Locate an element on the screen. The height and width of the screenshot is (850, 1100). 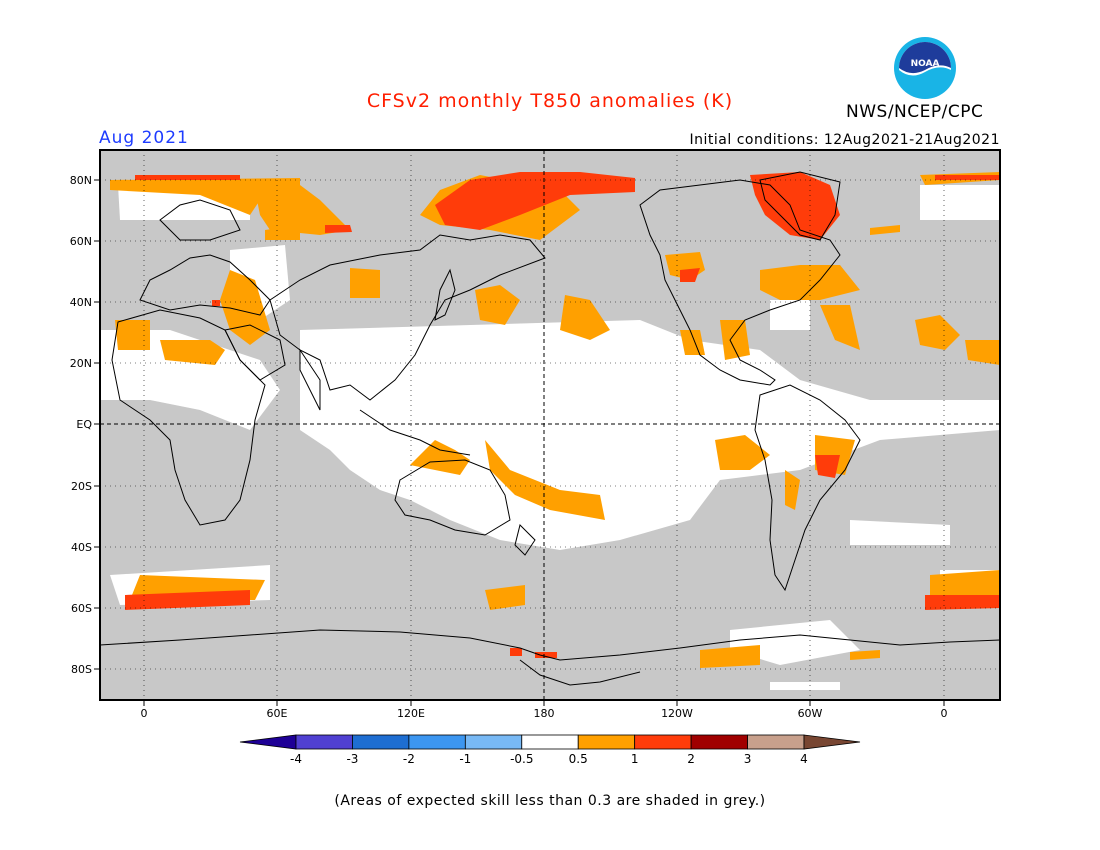
lat-label: 40N is located at coordinates (81, 302).